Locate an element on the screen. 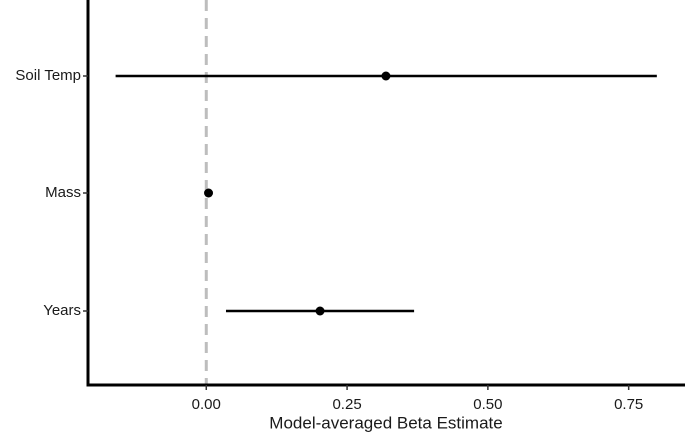 This screenshot has height=435, width=685. x-tick-label: 0.75 is located at coordinates (628, 404).